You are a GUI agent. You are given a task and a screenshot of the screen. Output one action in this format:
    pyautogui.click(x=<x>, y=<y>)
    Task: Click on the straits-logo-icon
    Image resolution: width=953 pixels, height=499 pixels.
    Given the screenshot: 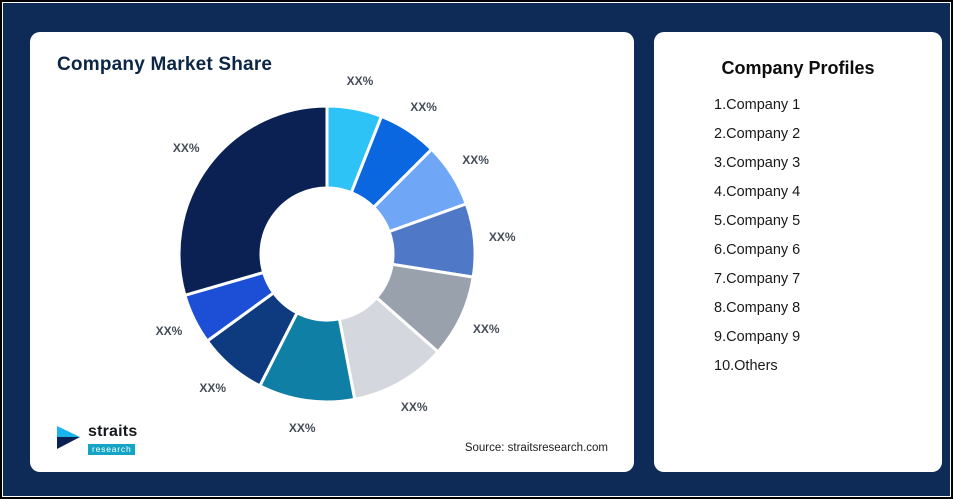 What is the action you would take?
    pyautogui.click(x=68, y=439)
    